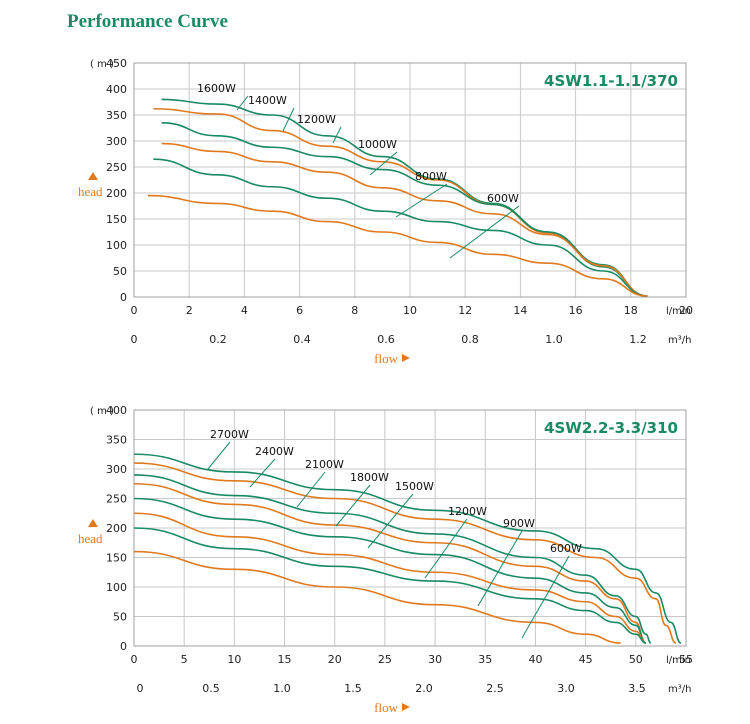 This screenshot has height=724, width=750. I want to click on x-tick-label: 16, so click(576, 310).